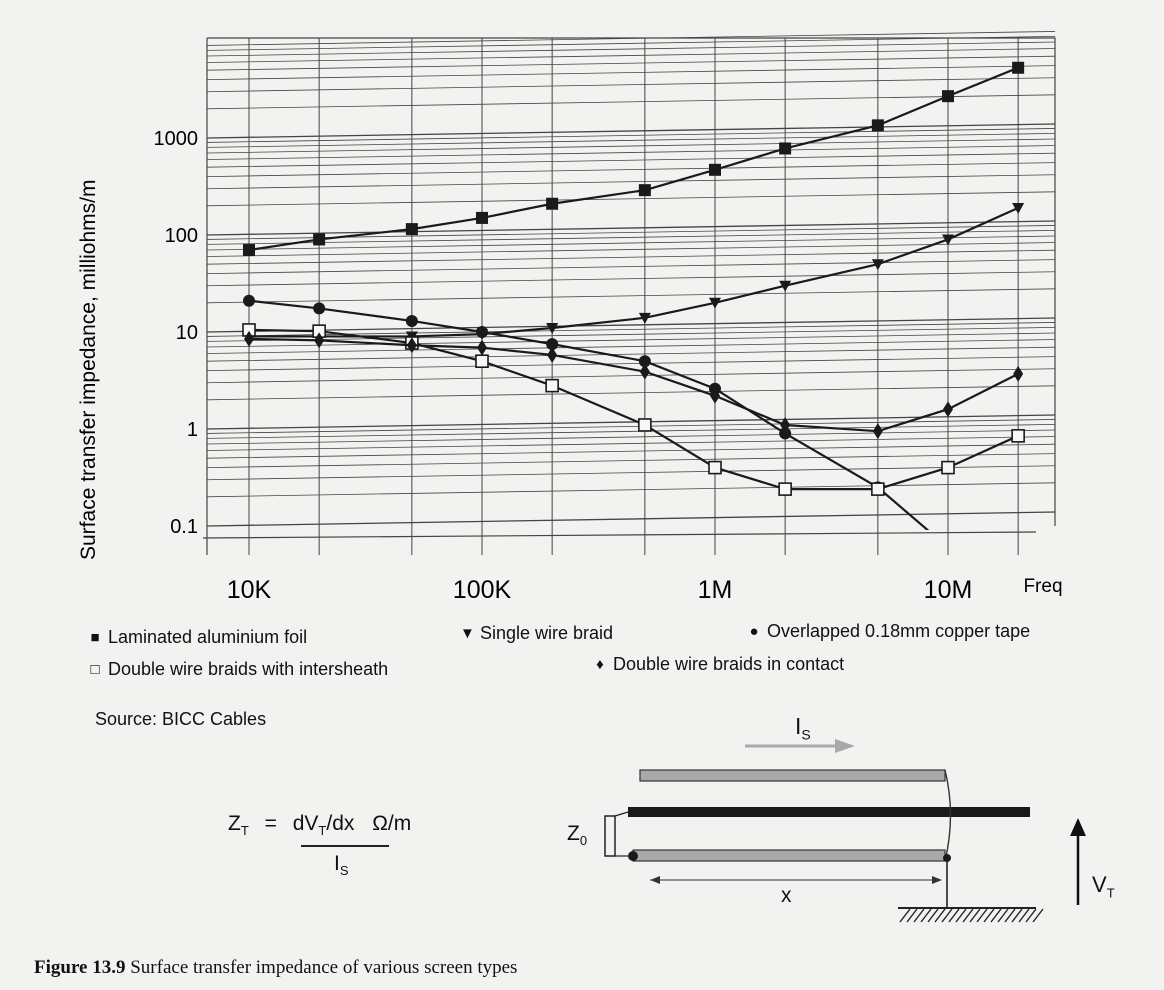  I want to click on legend-label: Overlapped 0.18mm copper tape, so click(899, 631).